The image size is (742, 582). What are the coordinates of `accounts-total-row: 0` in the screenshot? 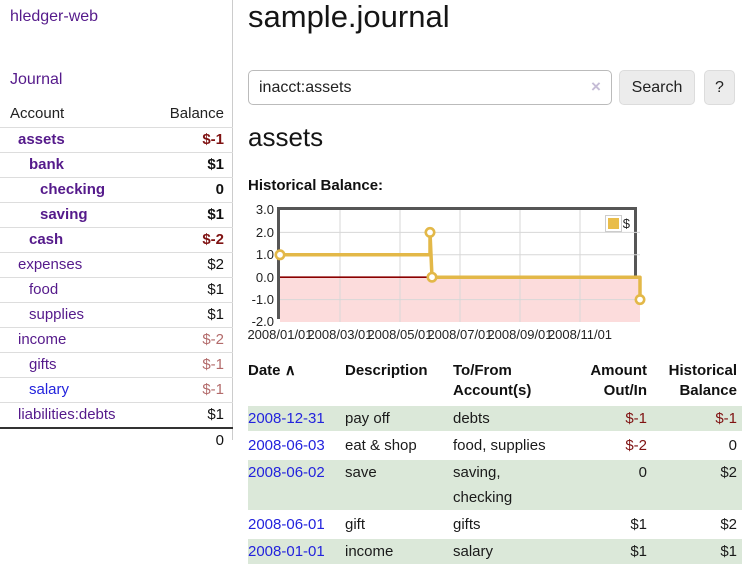 It's located at (116, 440).